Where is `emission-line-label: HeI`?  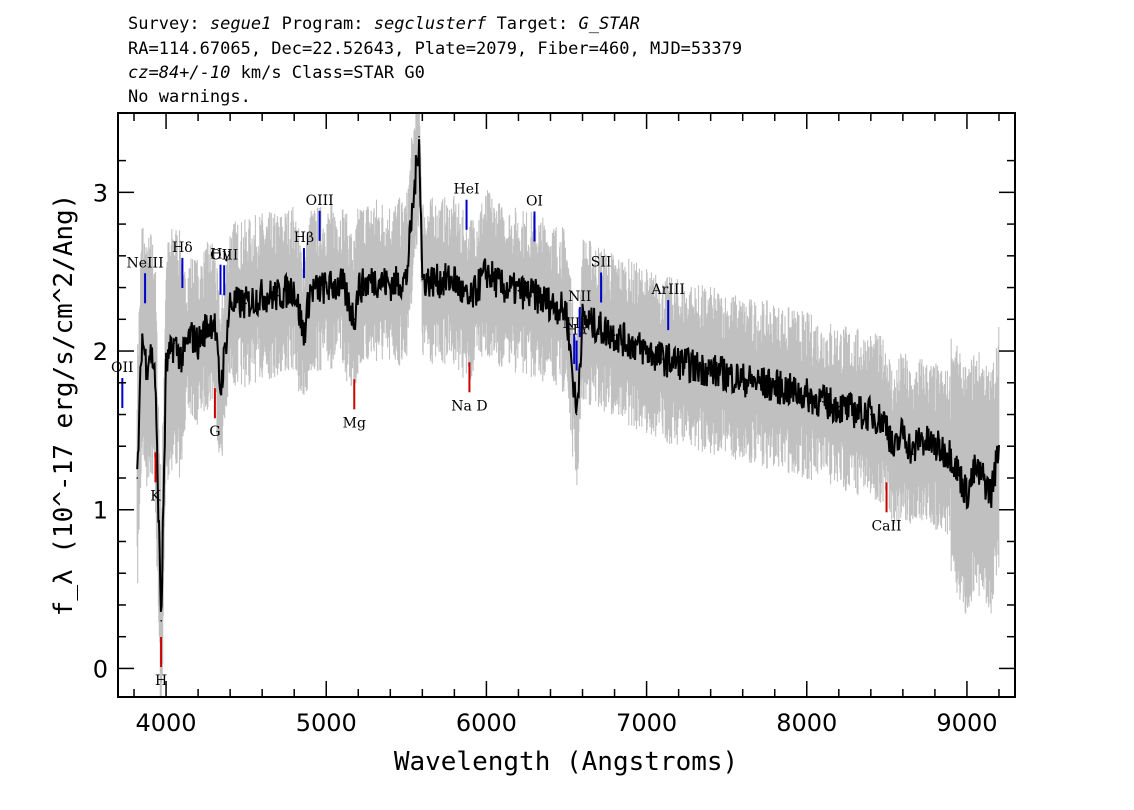 emission-line-label: HeI is located at coordinates (467, 190).